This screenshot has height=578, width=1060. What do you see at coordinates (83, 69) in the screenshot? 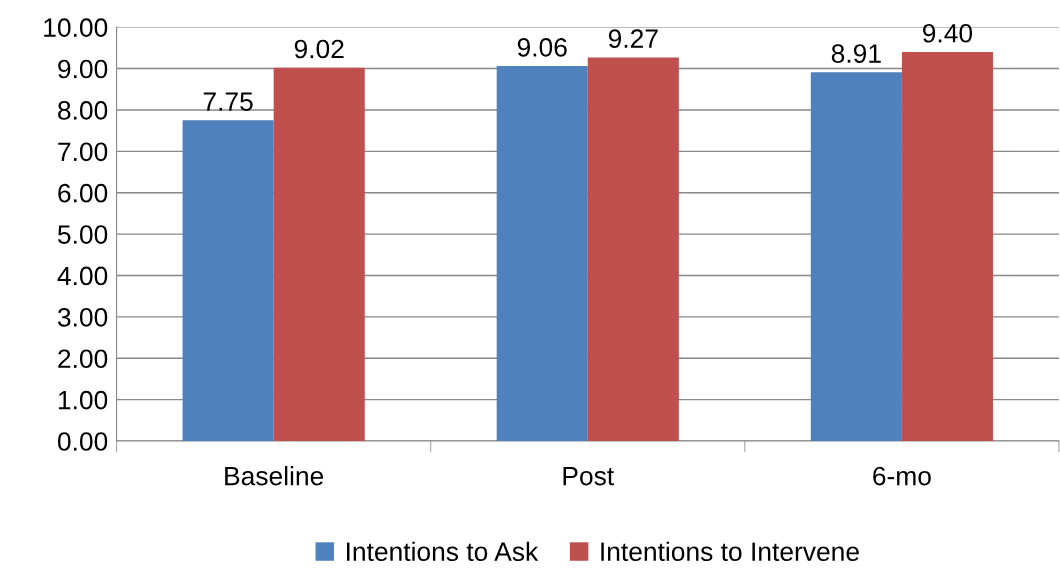
I see `y-tick-label: 9.00` at bounding box center [83, 69].